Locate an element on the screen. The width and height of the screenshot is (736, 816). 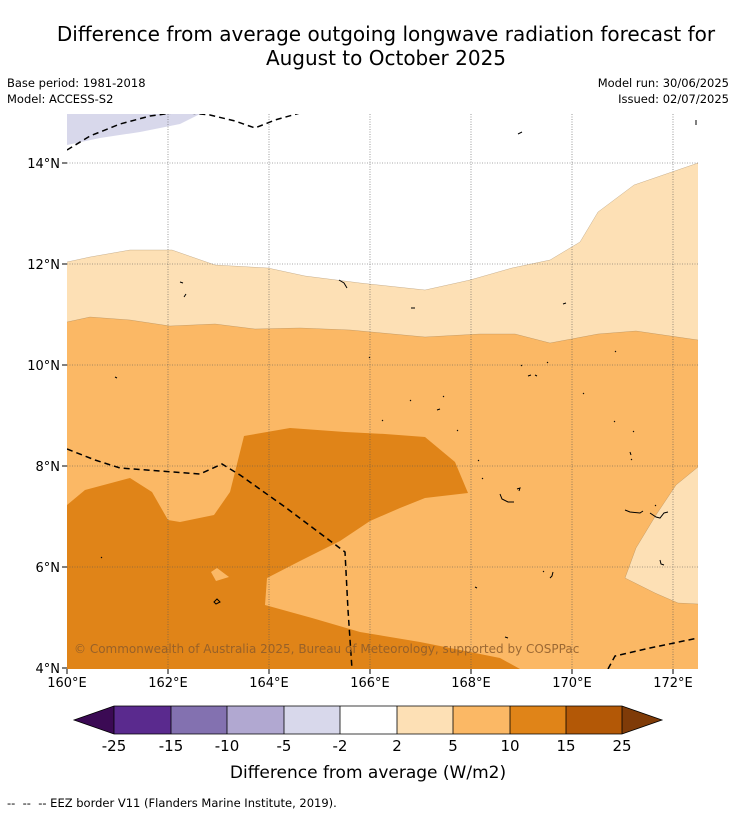
lon-label-172e: 172°E is located at coordinates (673, 683).